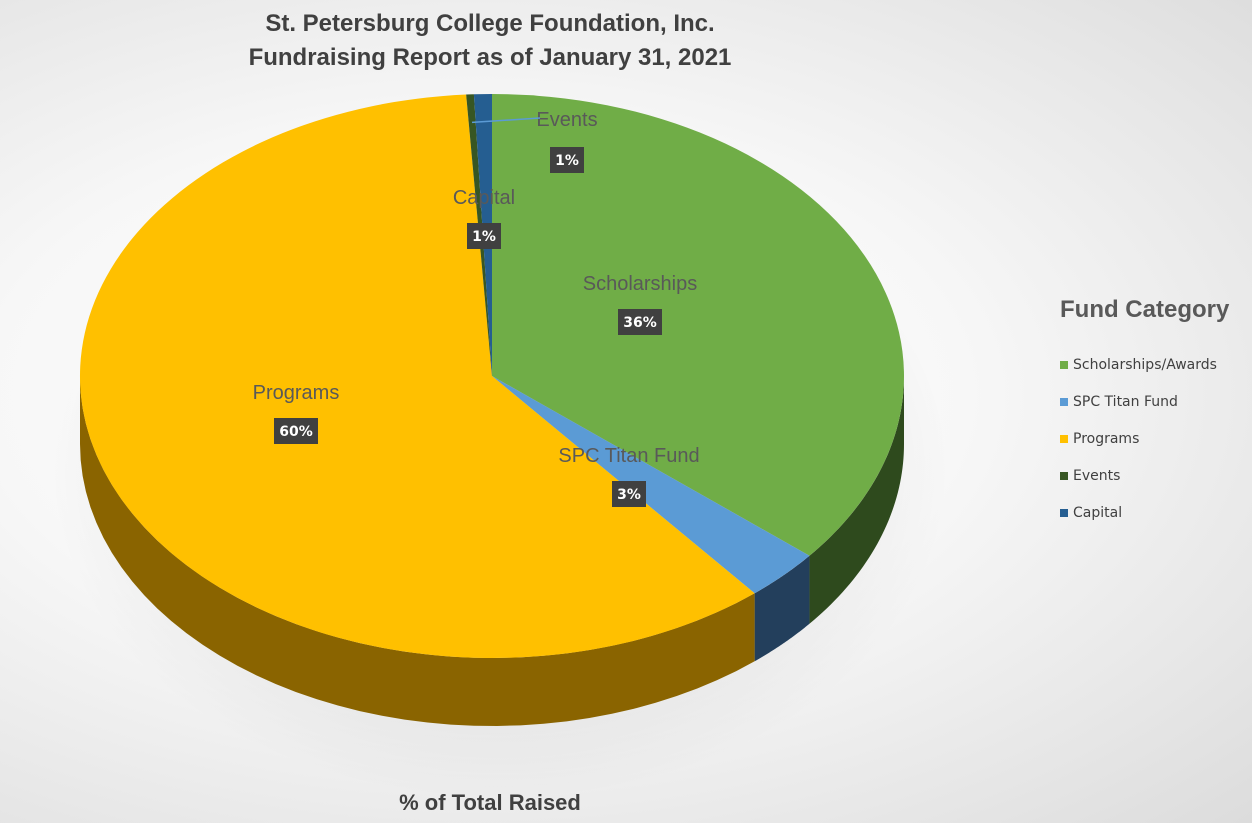 Image resolution: width=1252 pixels, height=823 pixels. I want to click on legend-label: SPC Titan Fund, so click(1125, 402).